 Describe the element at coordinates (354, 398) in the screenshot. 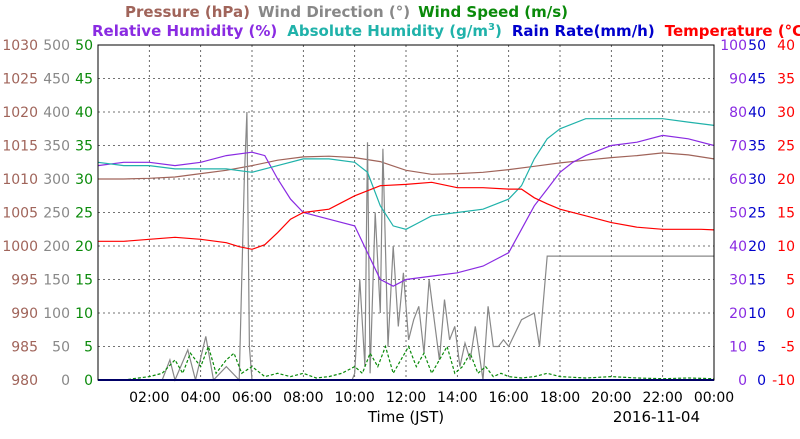

I see `x-tick-label: 10:00` at that location.